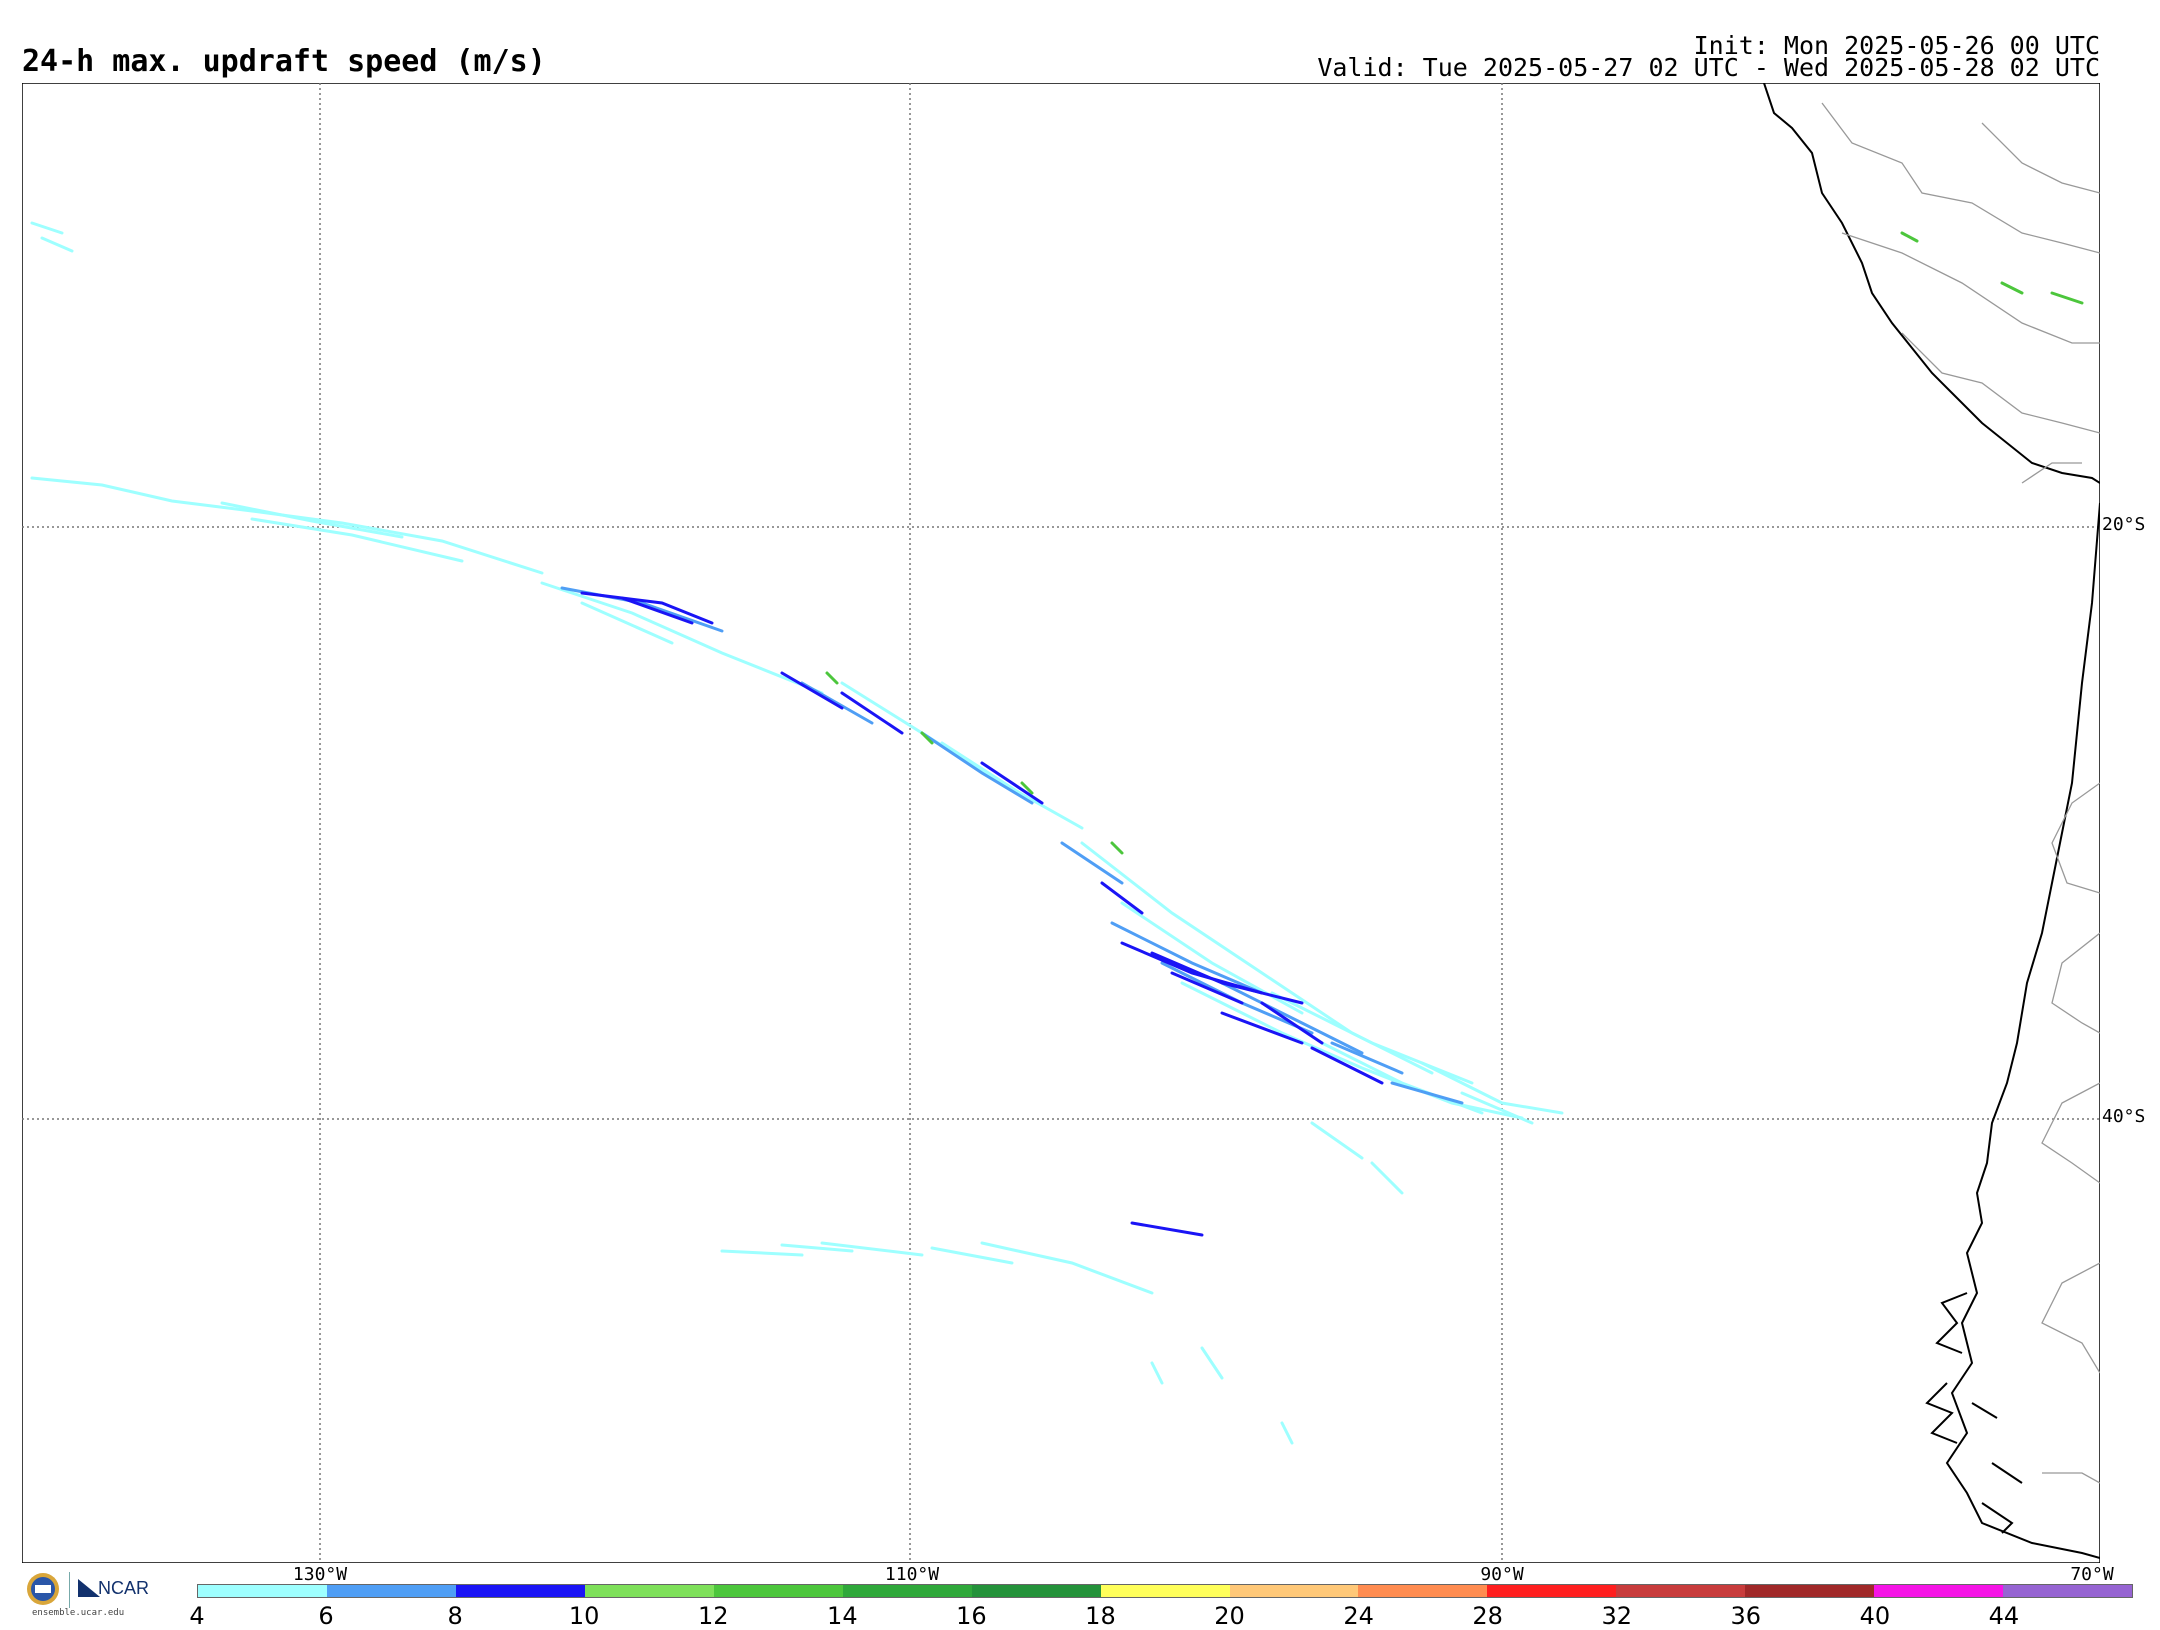  Describe the element at coordinates (1358, 1616) in the screenshot. I see `colorbar-tick-label: 24` at that location.